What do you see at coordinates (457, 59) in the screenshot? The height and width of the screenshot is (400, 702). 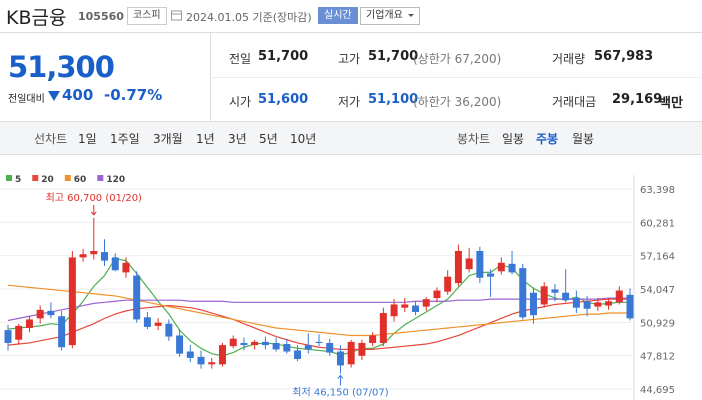 I see `stat-note: (상한가 67,200)` at bounding box center [457, 59].